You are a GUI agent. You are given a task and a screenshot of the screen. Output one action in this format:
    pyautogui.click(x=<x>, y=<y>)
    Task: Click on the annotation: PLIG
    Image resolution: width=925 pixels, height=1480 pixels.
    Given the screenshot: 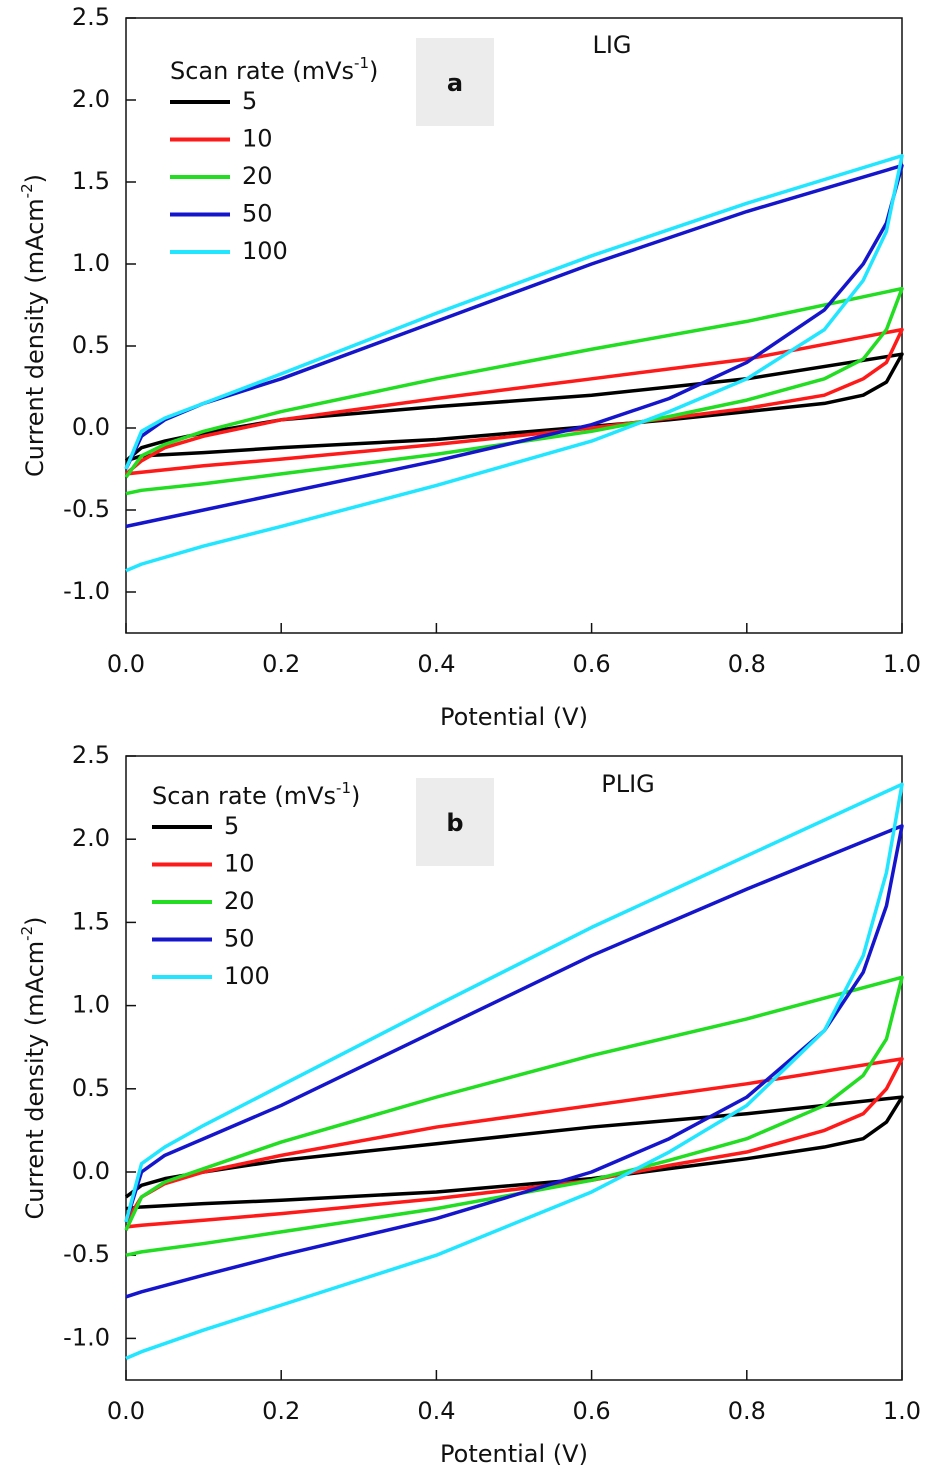 What is the action you would take?
    pyautogui.click(x=628, y=784)
    